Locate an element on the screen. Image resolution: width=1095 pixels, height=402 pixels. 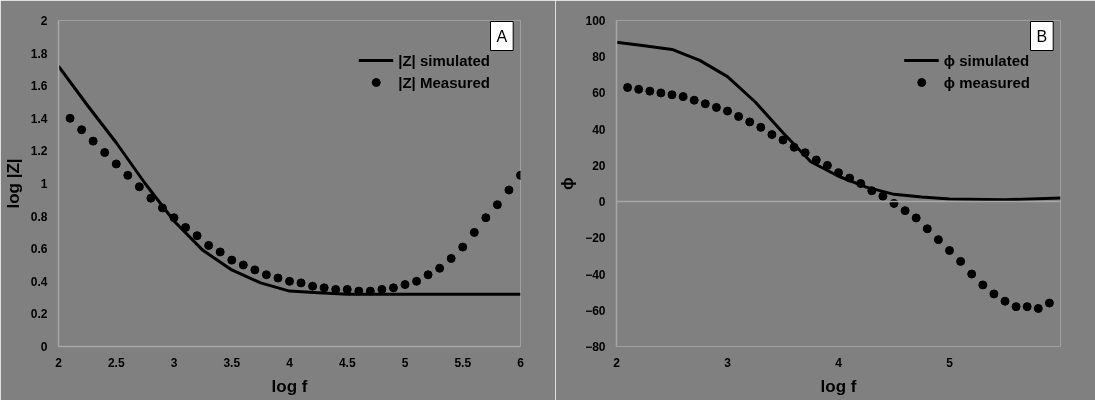
x-tick-label: 4 is located at coordinates (839, 362).